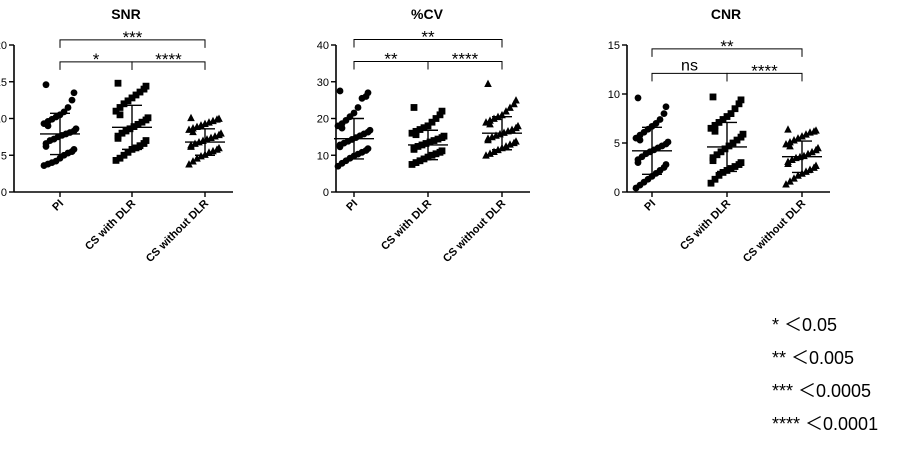 The width and height of the screenshot is (897, 450). I want to click on significance-label: **, so click(727, 46).